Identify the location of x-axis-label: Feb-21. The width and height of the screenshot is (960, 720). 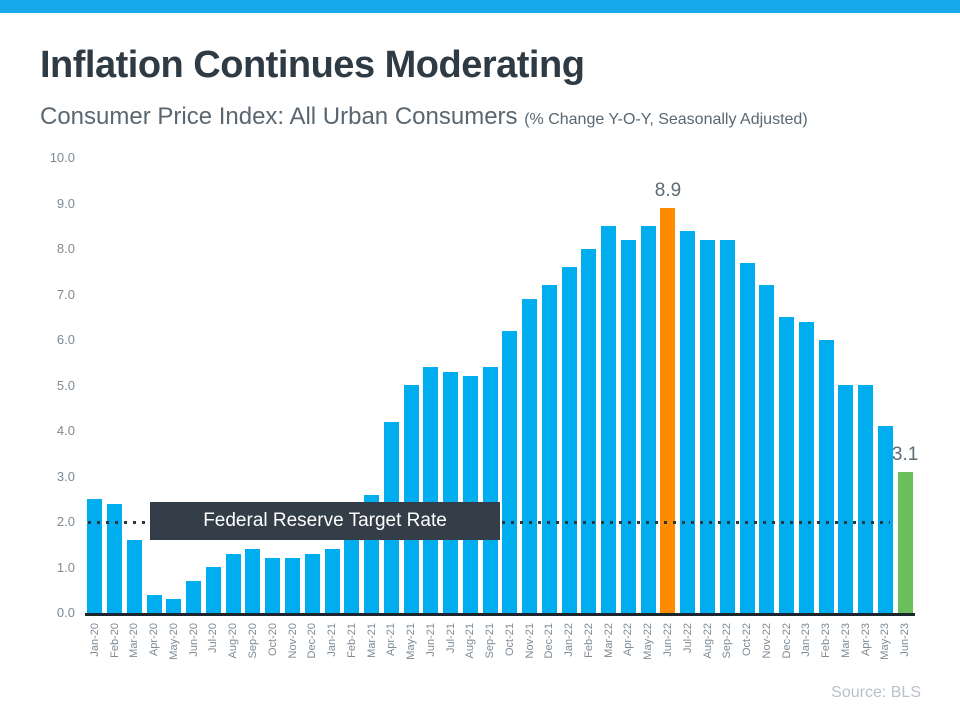
(351, 640).